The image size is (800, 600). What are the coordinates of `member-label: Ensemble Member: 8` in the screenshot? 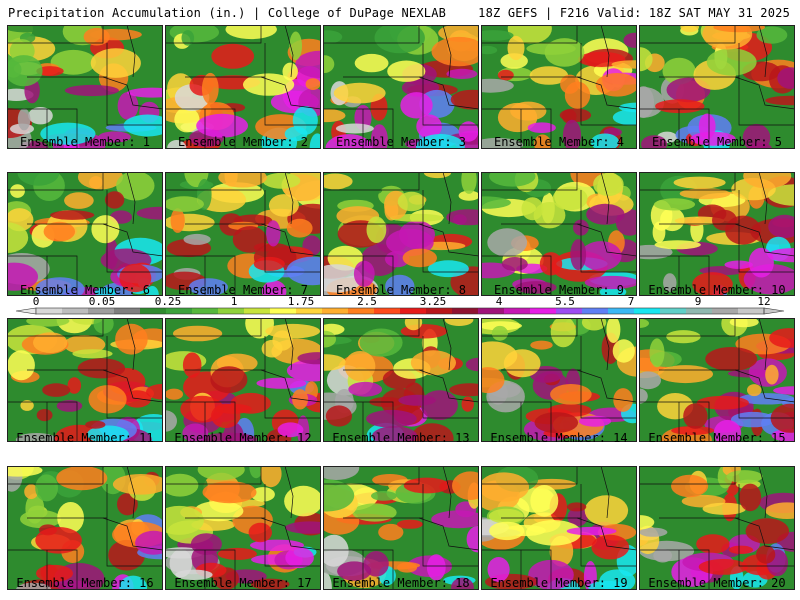 It's located at (401, 290).